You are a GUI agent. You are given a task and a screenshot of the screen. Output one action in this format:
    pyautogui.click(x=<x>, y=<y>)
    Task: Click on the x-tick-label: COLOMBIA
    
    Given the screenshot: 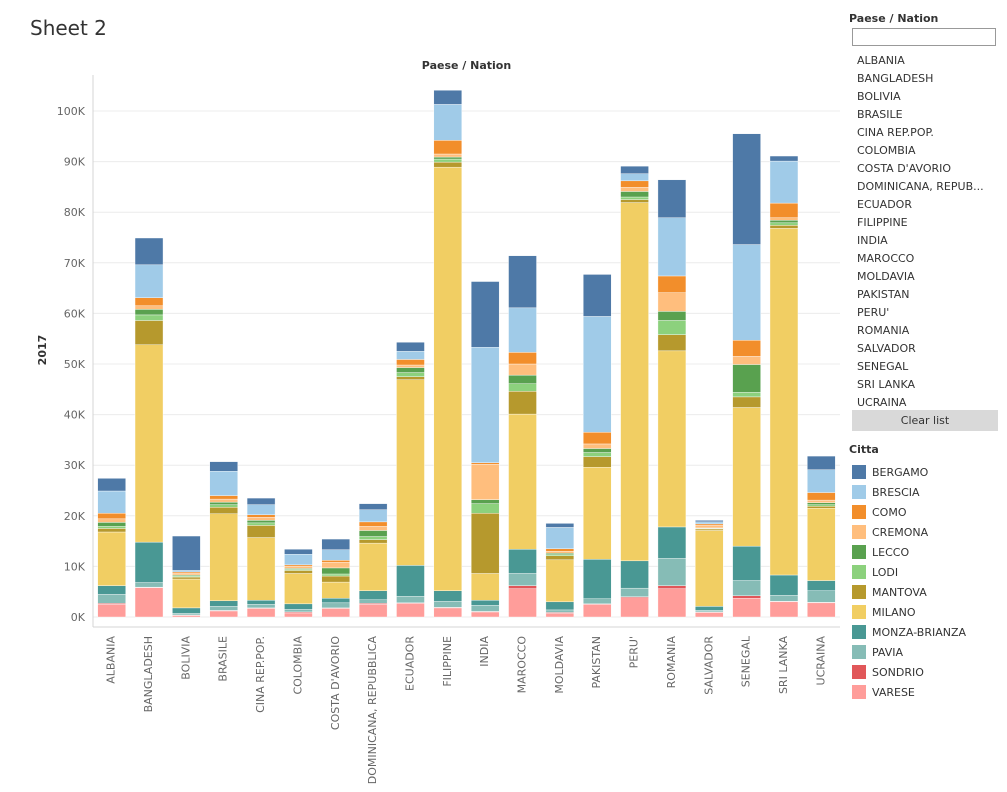 What is the action you would take?
    pyautogui.click(x=297, y=665)
    